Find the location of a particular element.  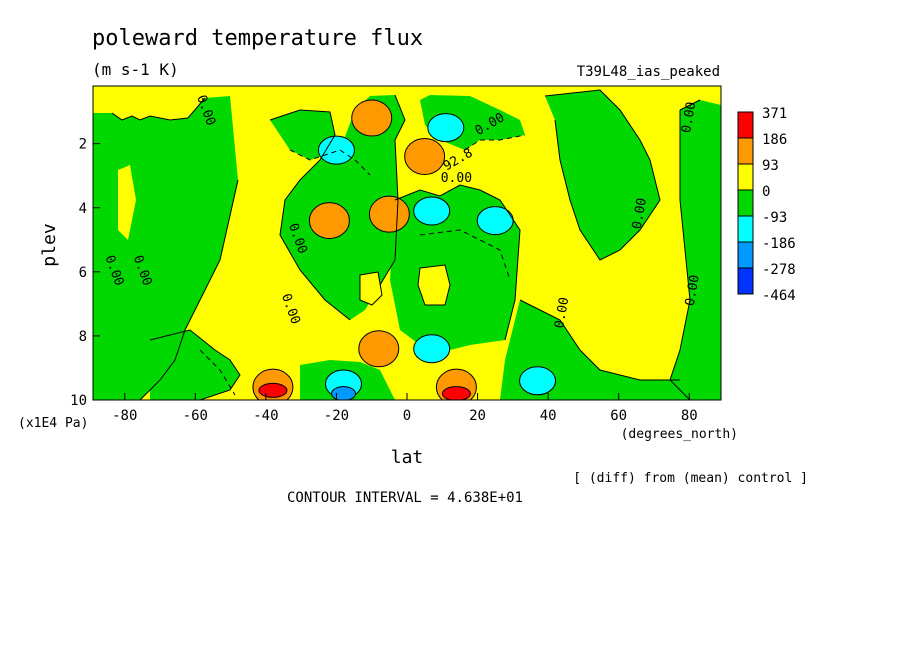

difference-note: [ (diff) from (mean) control ] is located at coordinates (690, 478).